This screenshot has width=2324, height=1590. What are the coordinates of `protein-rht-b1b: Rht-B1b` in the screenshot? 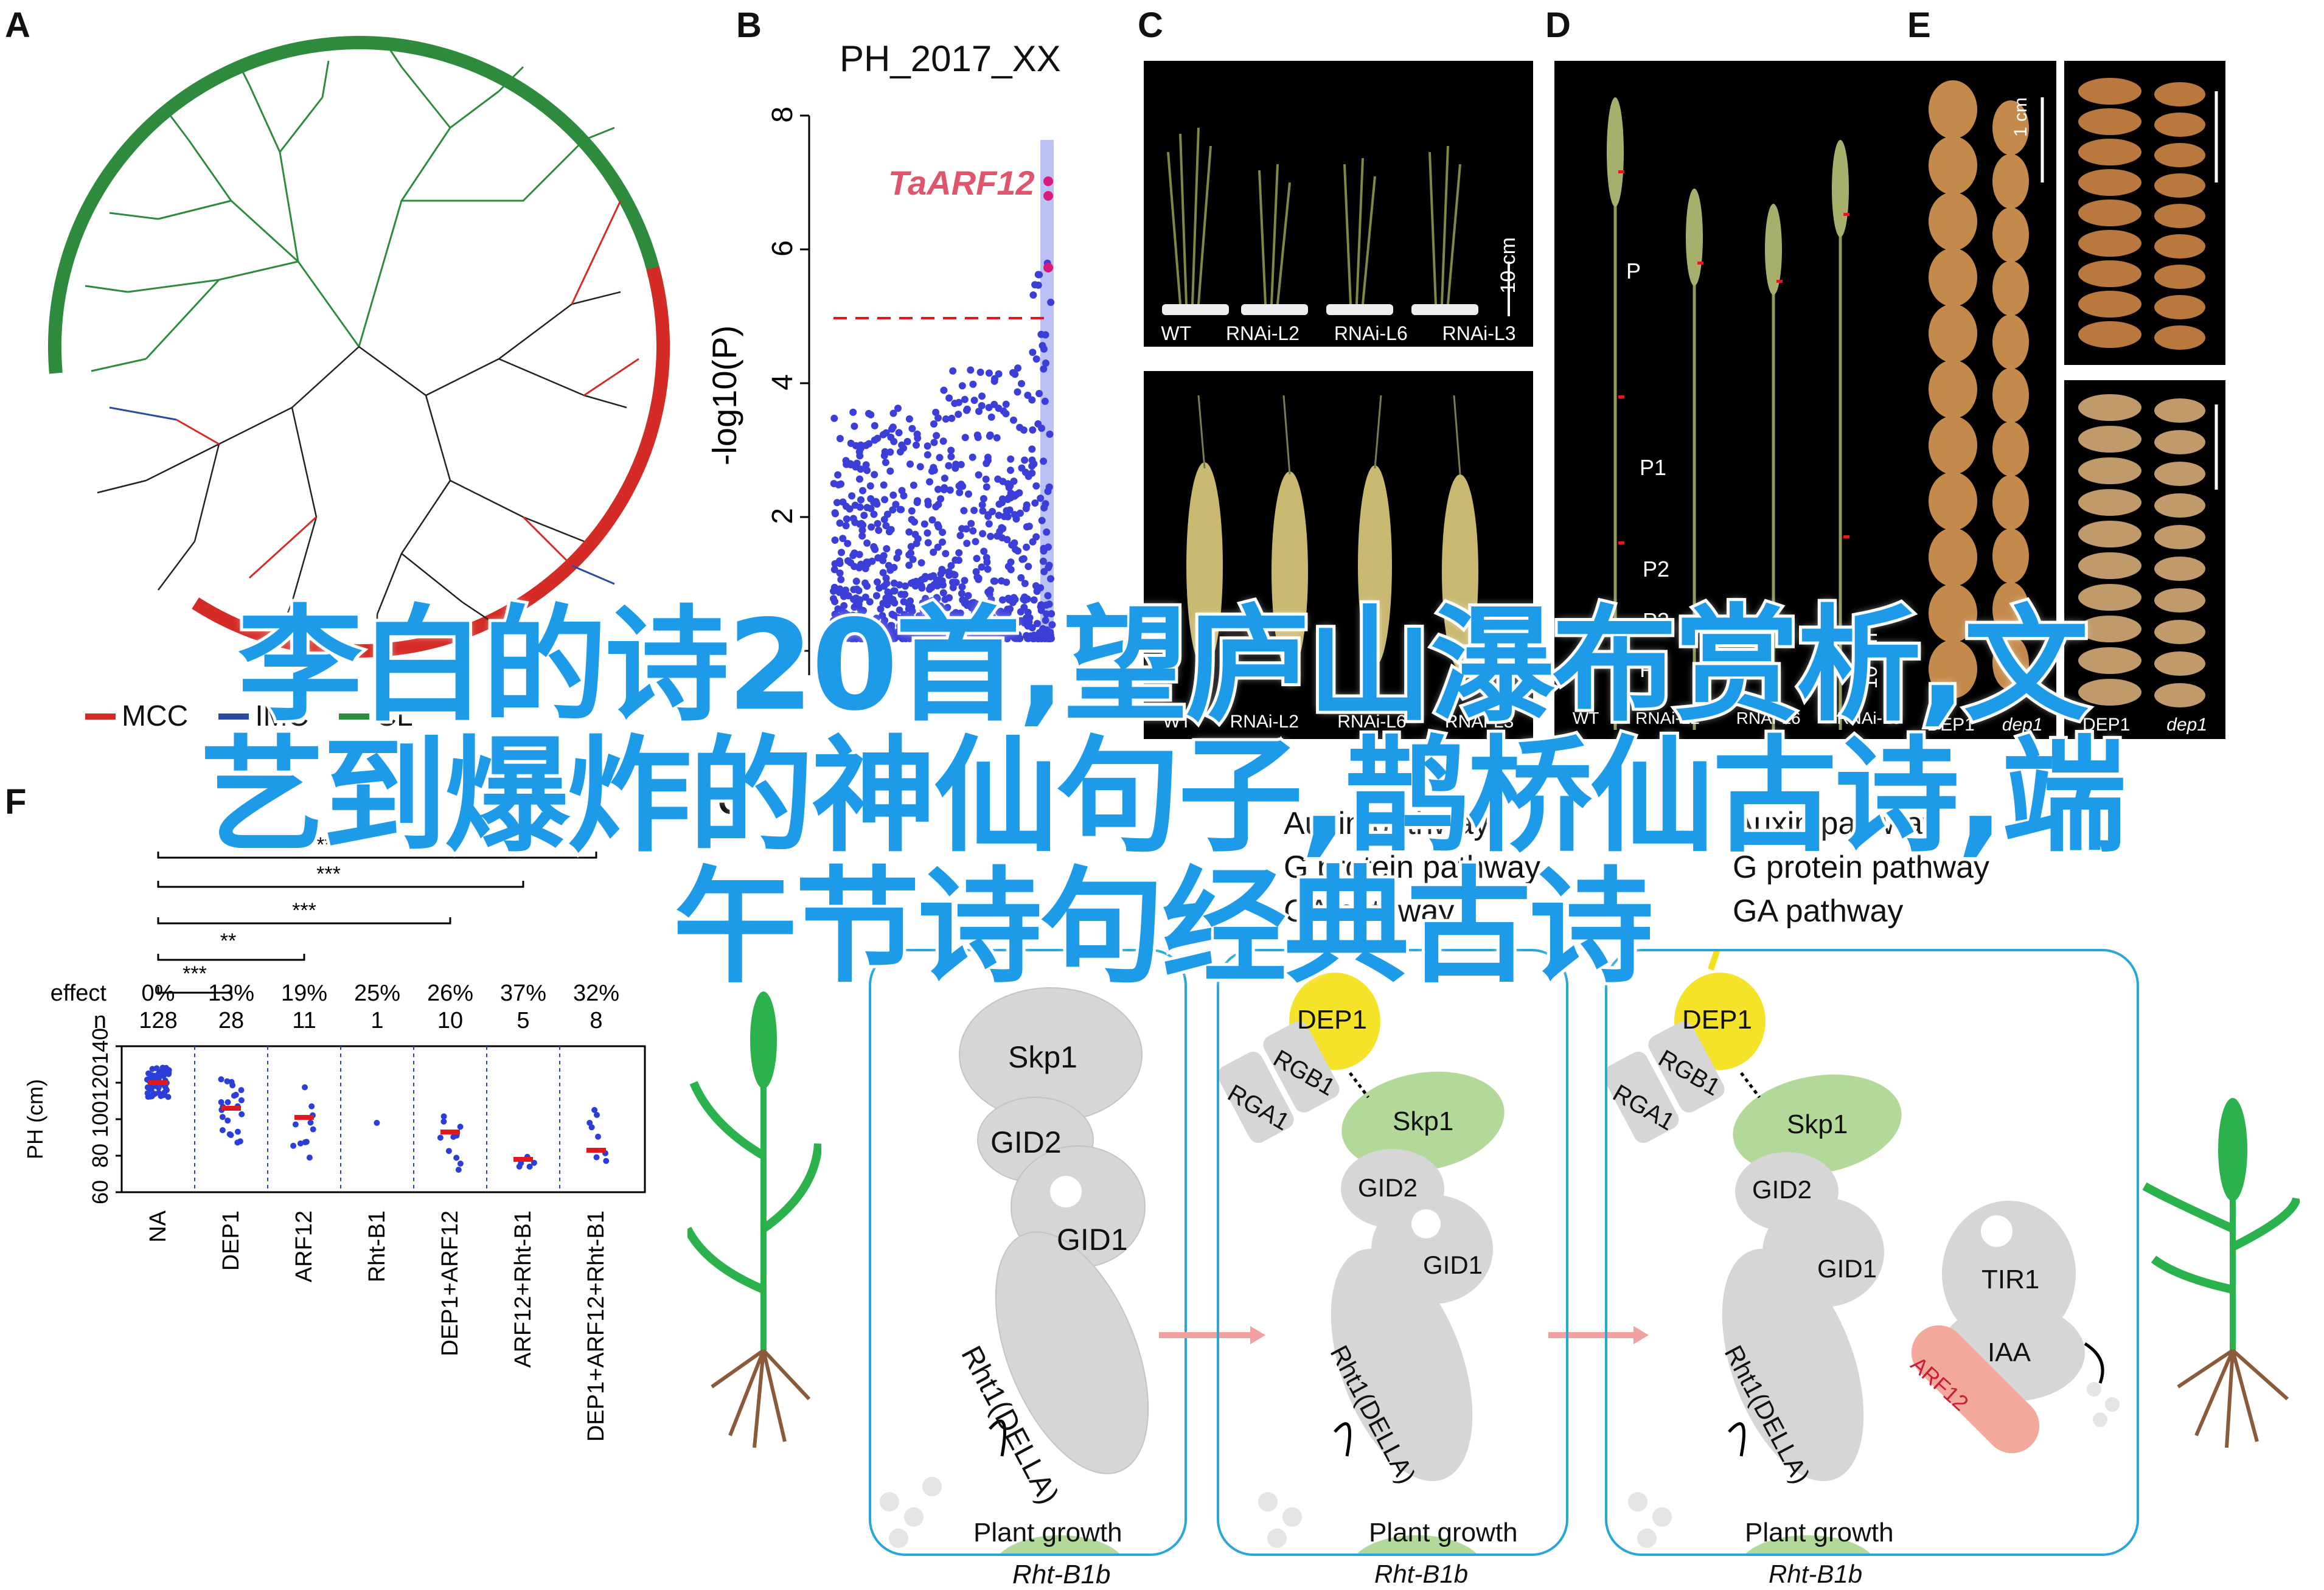 It's located at (1816, 1574).